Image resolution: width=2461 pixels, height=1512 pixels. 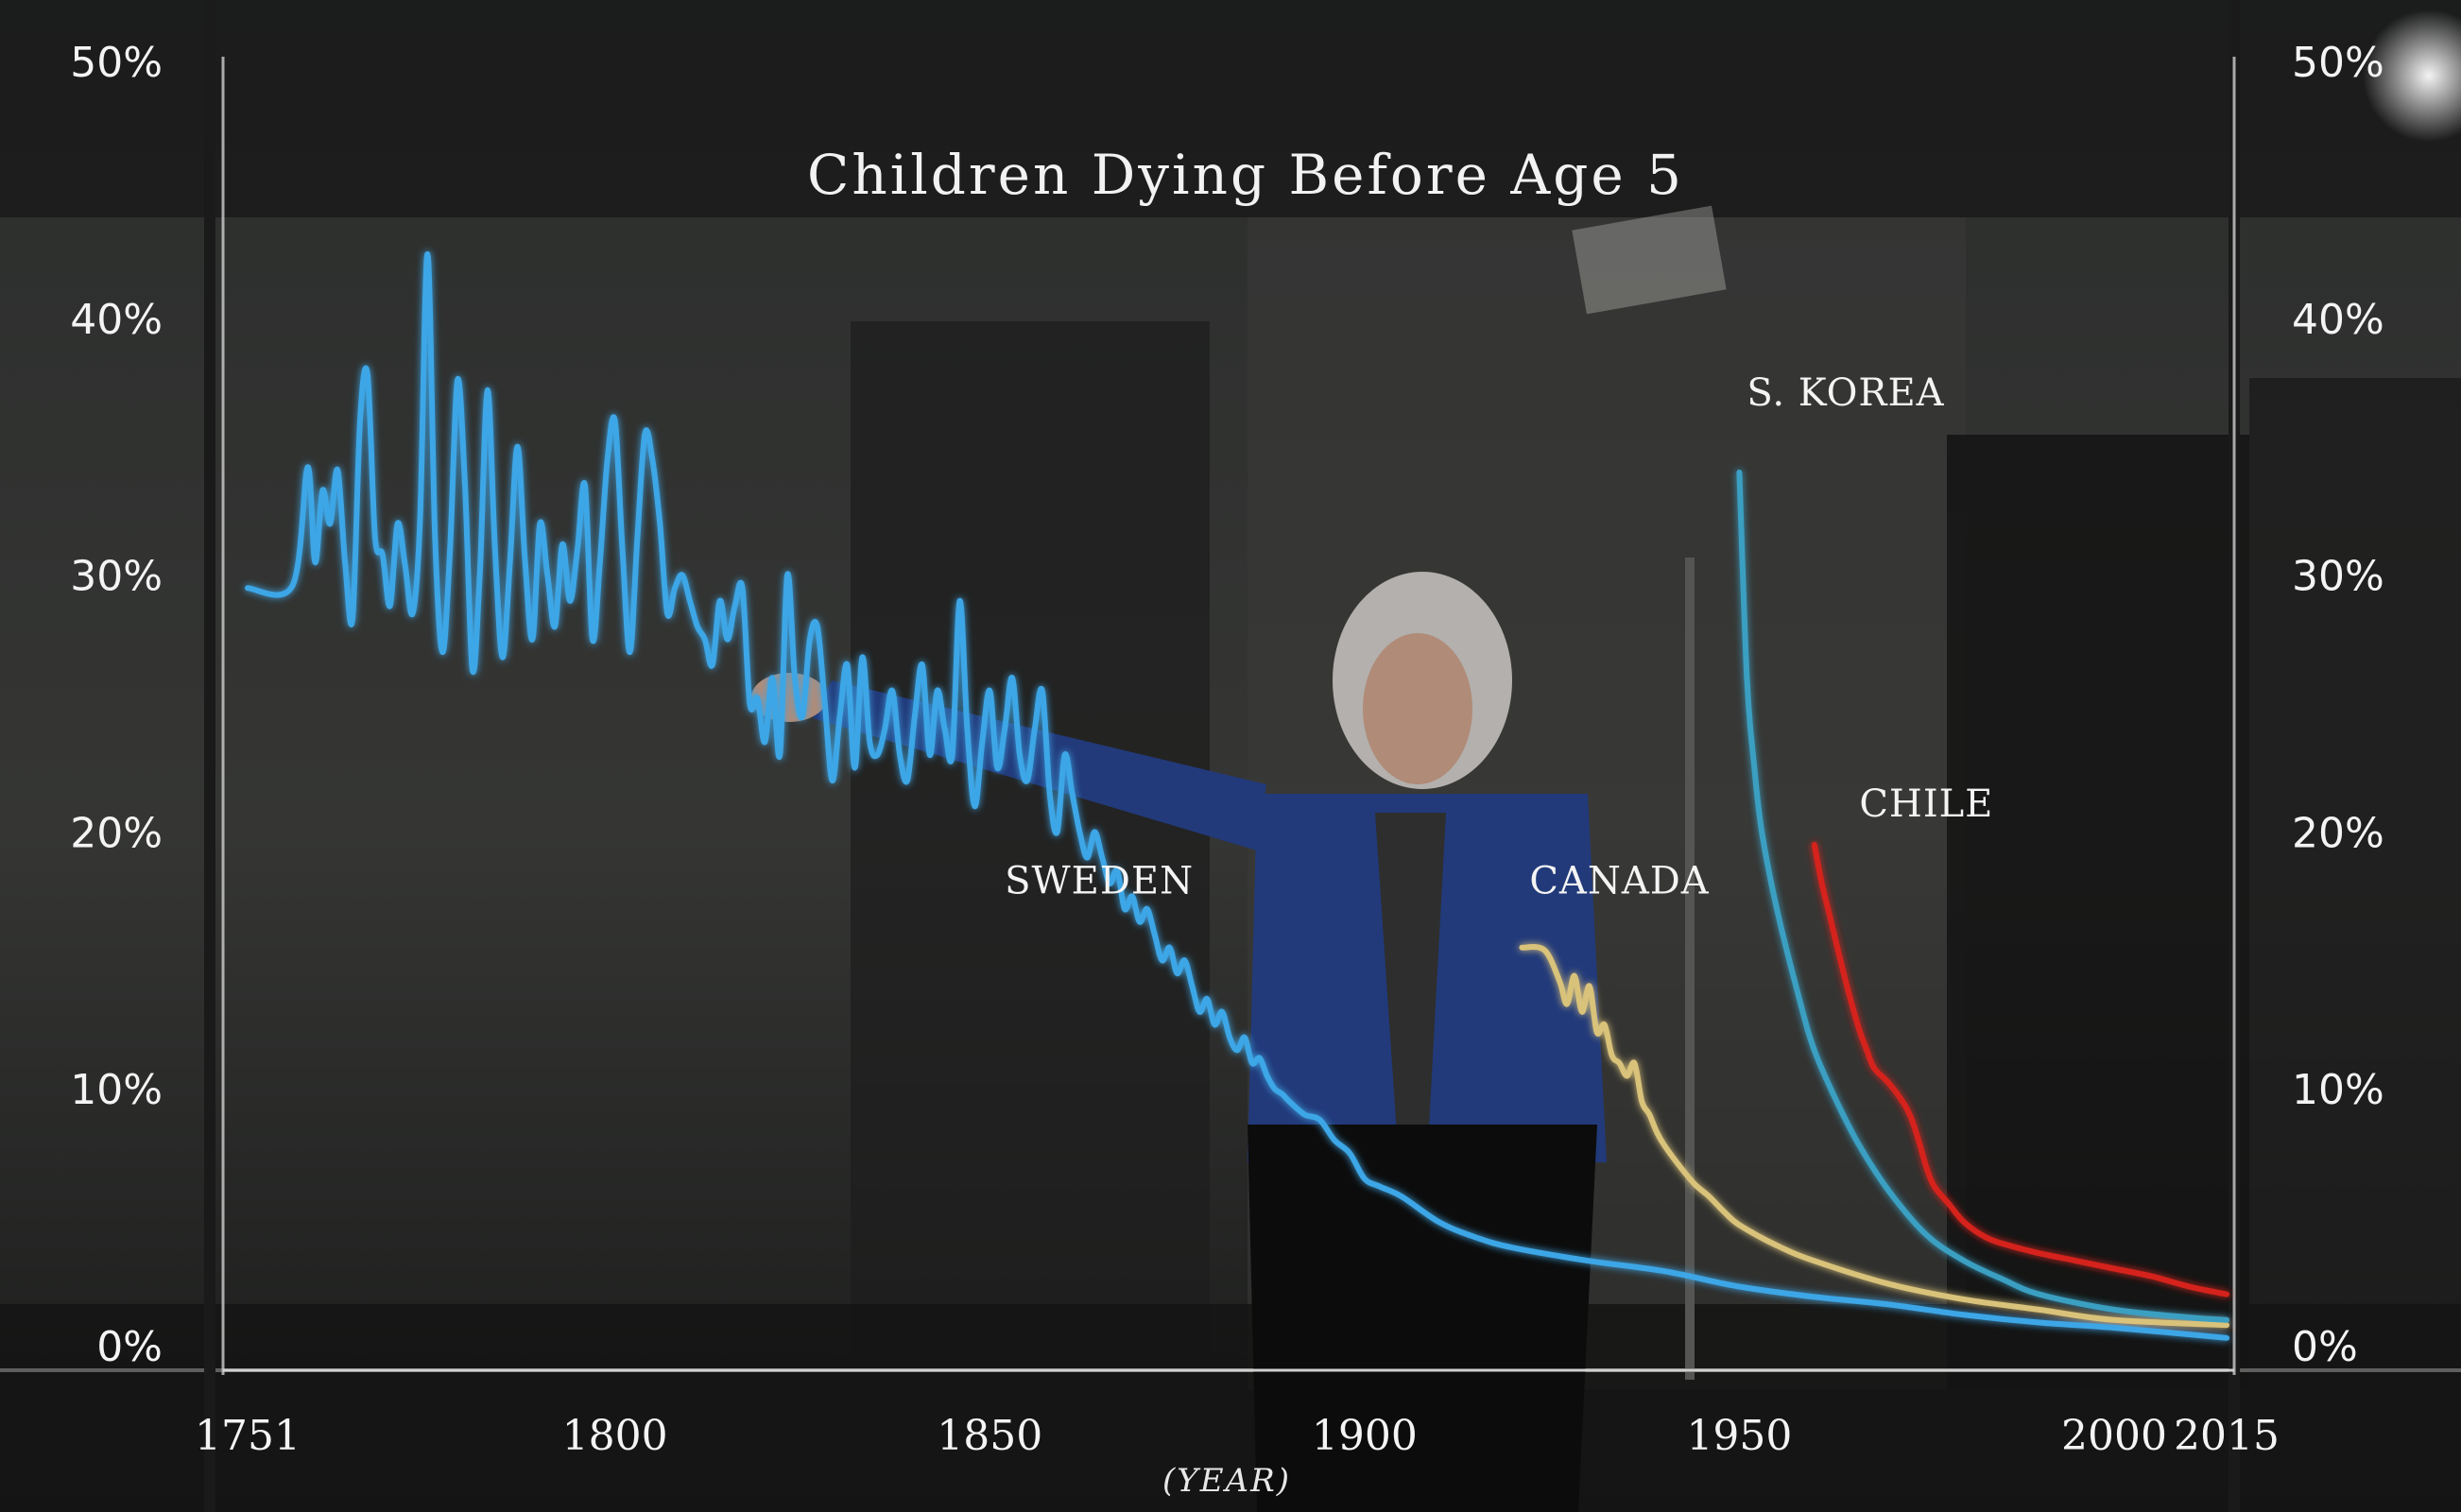 I want to click on y-tick-label-left-30: 30%, so click(x=117, y=577).